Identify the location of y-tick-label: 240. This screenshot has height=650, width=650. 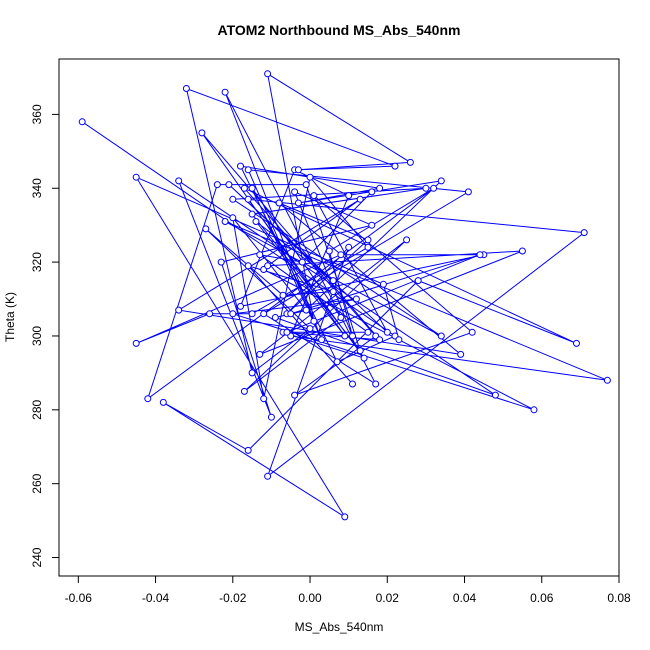
(37, 557).